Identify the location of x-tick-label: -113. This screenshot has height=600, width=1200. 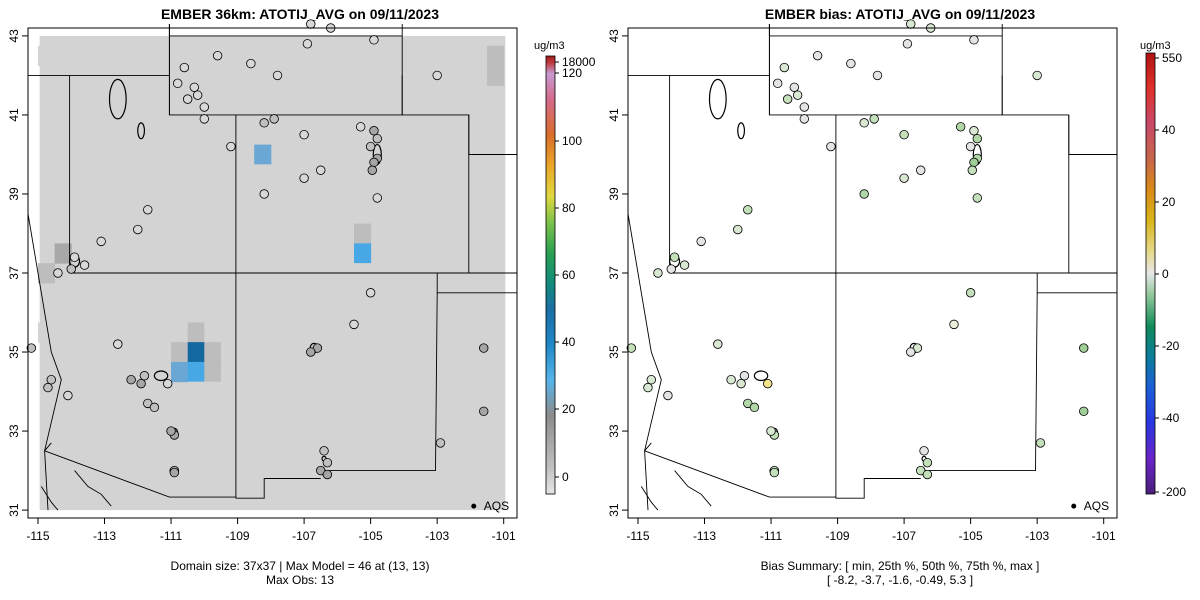
(104, 536).